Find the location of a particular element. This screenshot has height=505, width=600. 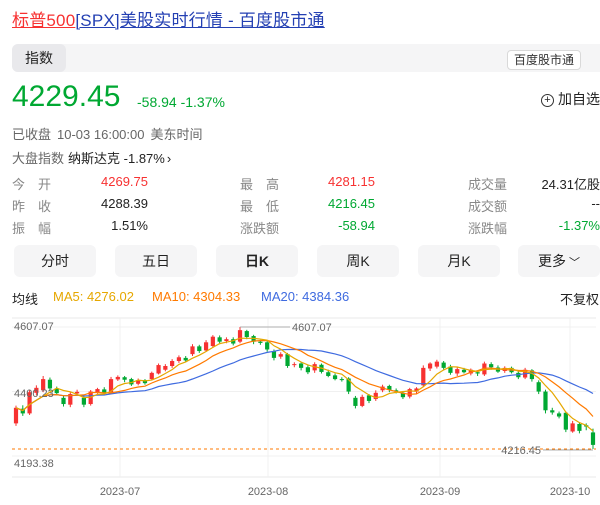

low-annotation-label: 4216.45 is located at coordinates (521, 451).